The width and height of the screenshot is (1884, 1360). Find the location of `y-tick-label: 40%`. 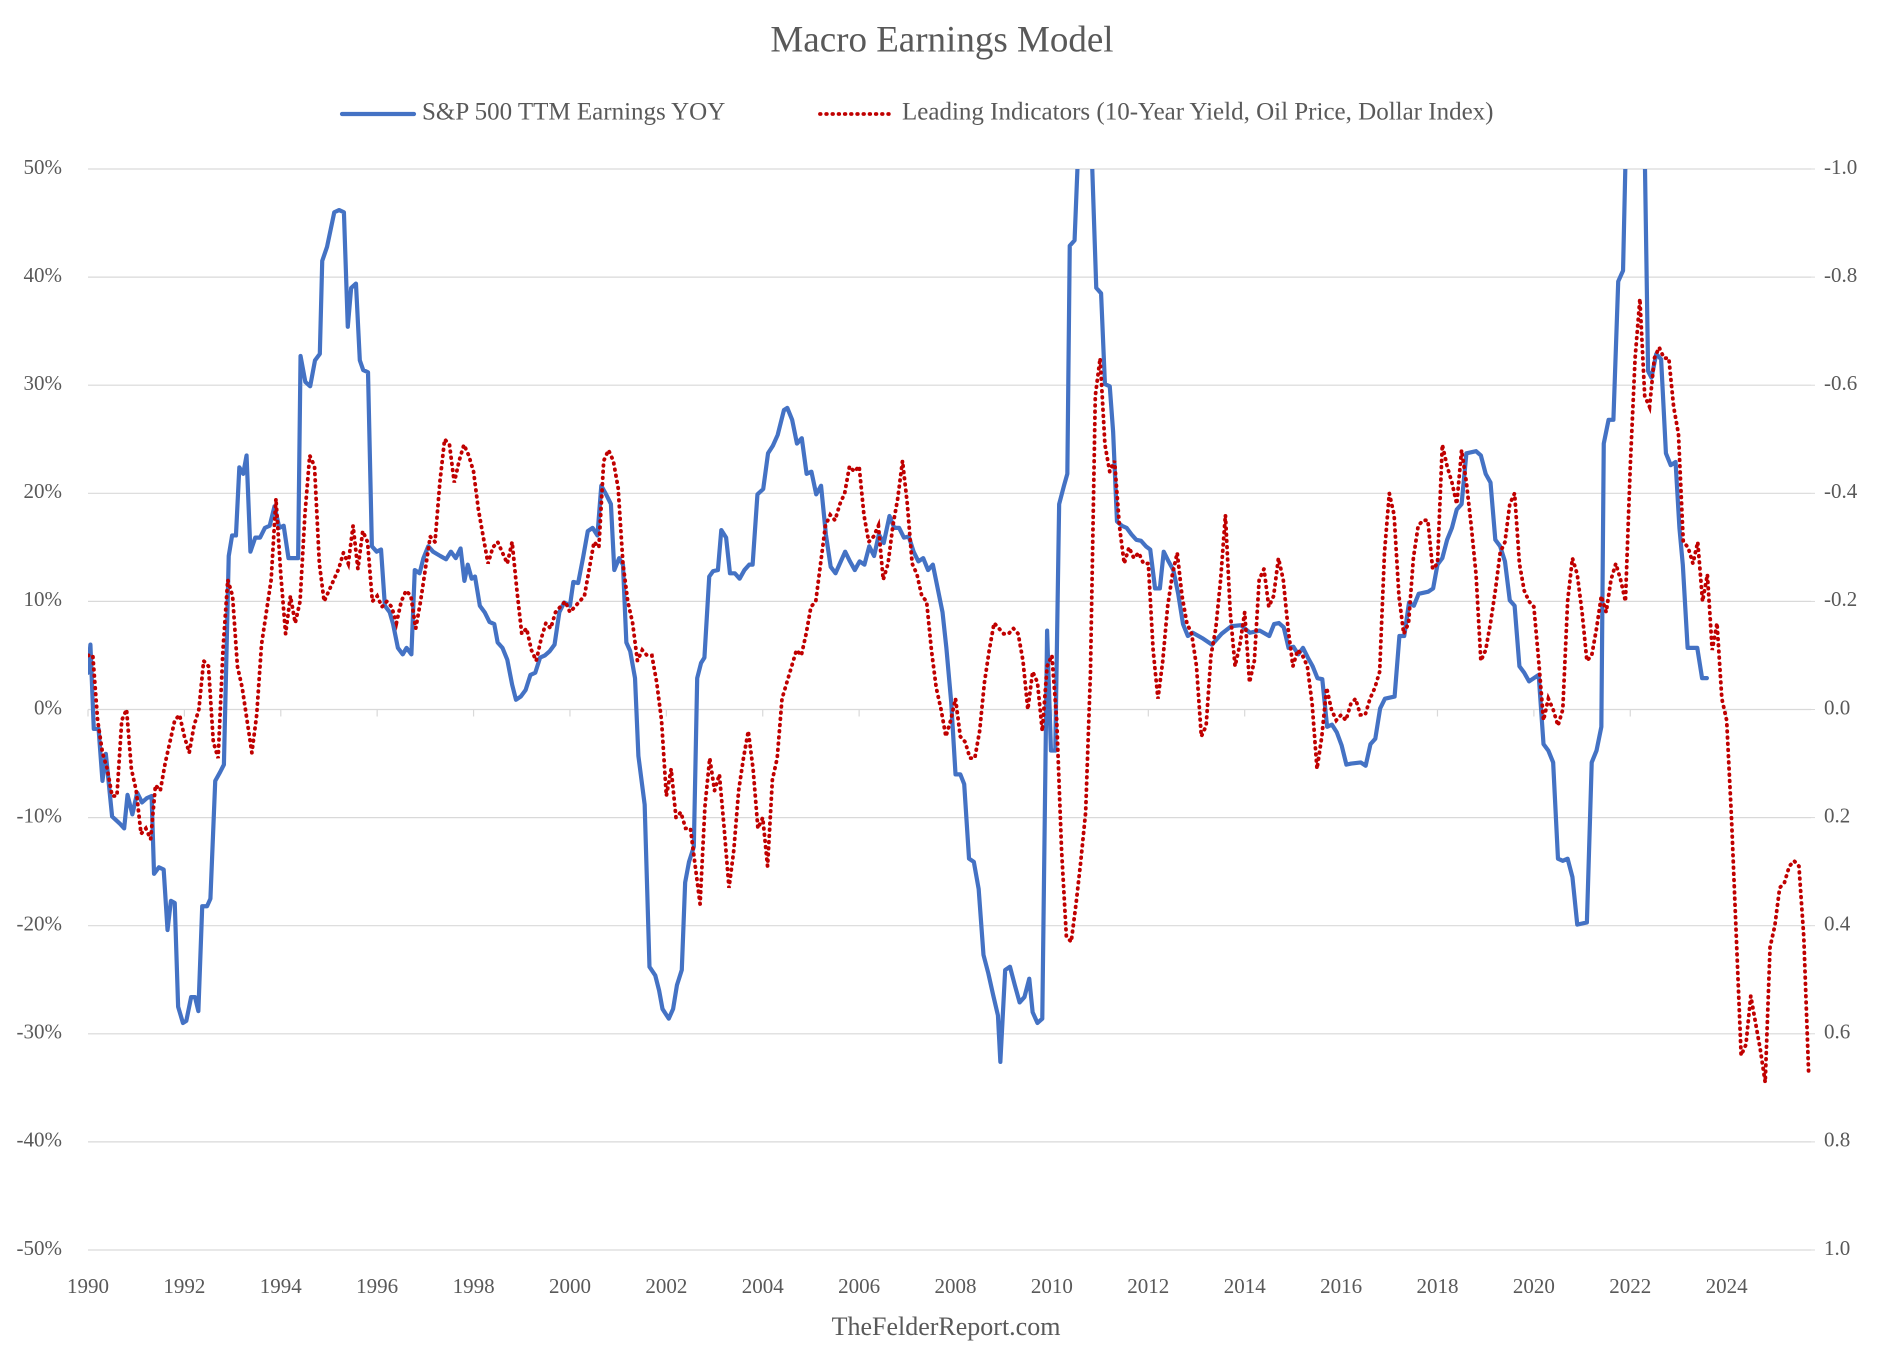

y-tick-label: 40% is located at coordinates (43, 275).